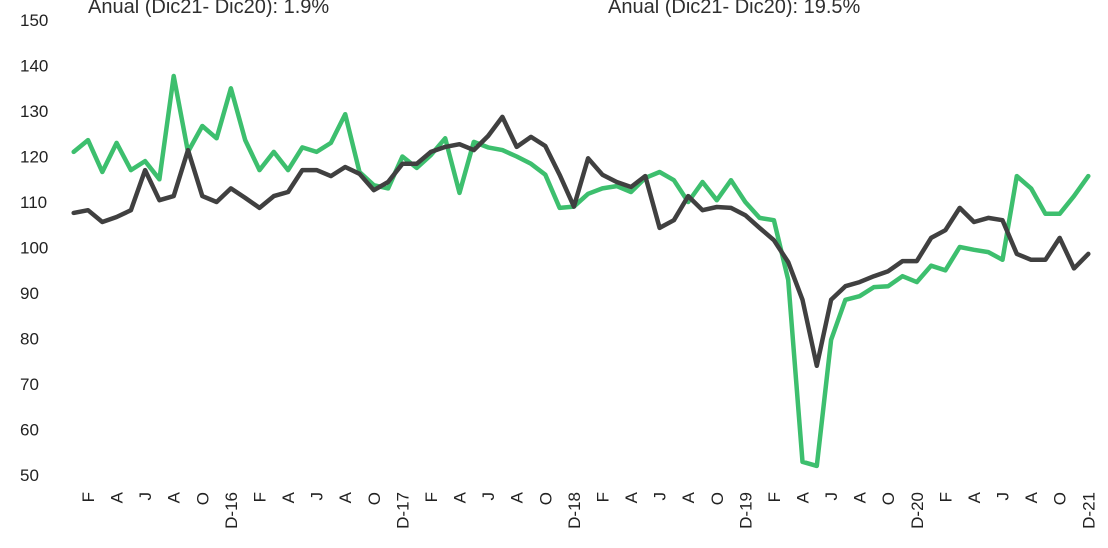 The width and height of the screenshot is (1108, 548). I want to click on y-tick-label: 140, so click(34, 66).